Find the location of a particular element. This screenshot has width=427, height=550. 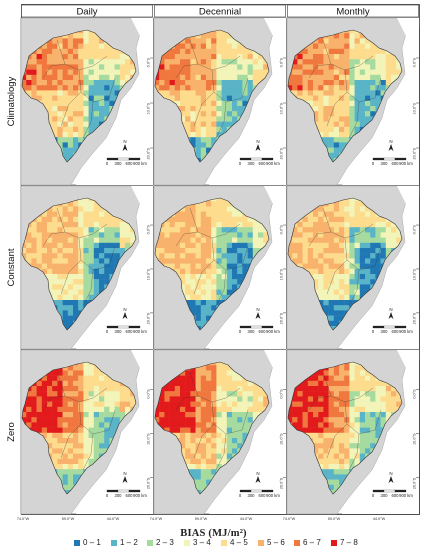

map-panel-constant-daily: N 0 300 600 900 km 0.0°S 10.0°S 20.0°S is located at coordinates (87, 267).